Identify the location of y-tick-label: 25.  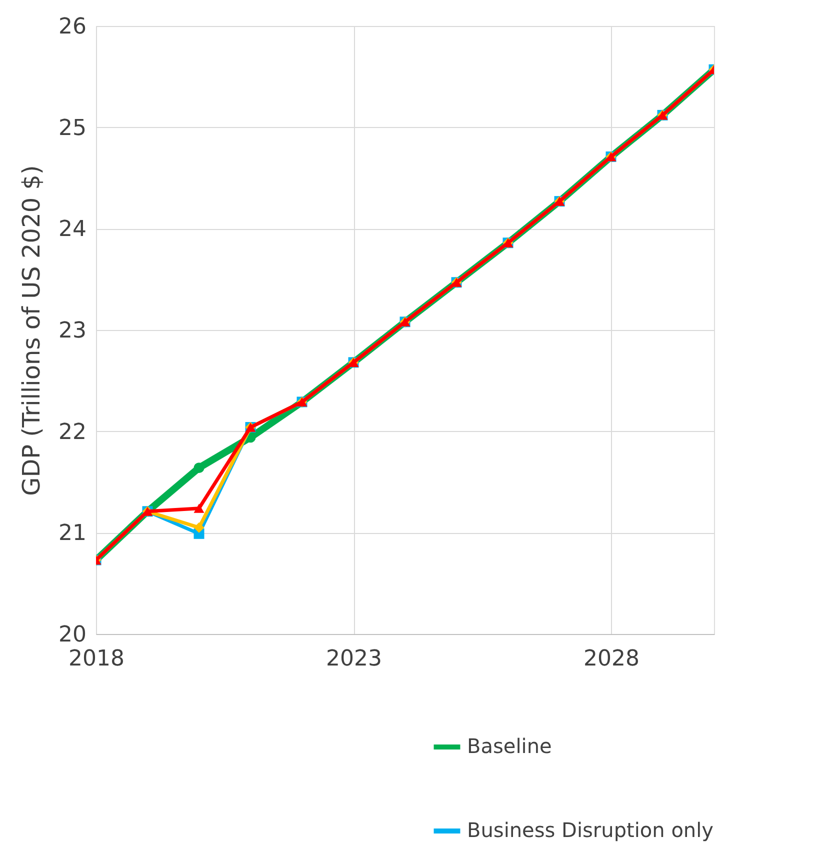
(72, 128).